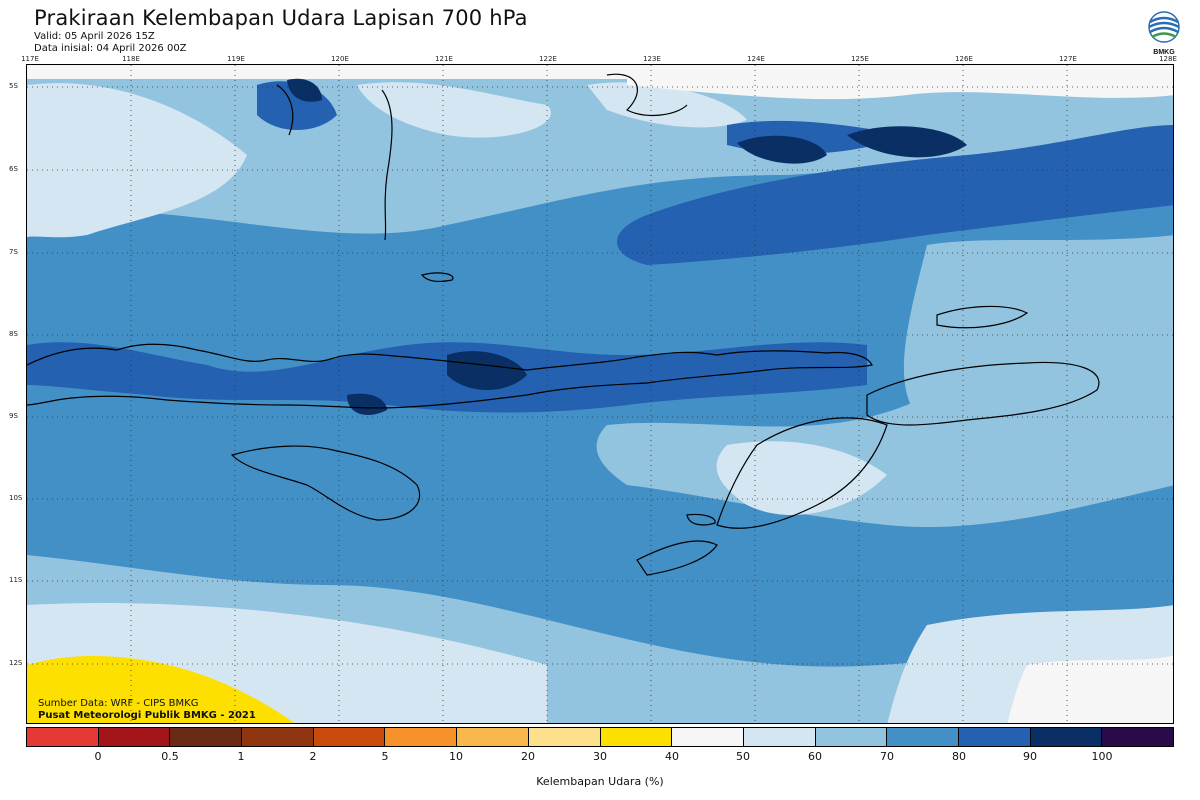 This screenshot has height=800, width=1200. I want to click on lon-label: 127E, so click(1068, 59).